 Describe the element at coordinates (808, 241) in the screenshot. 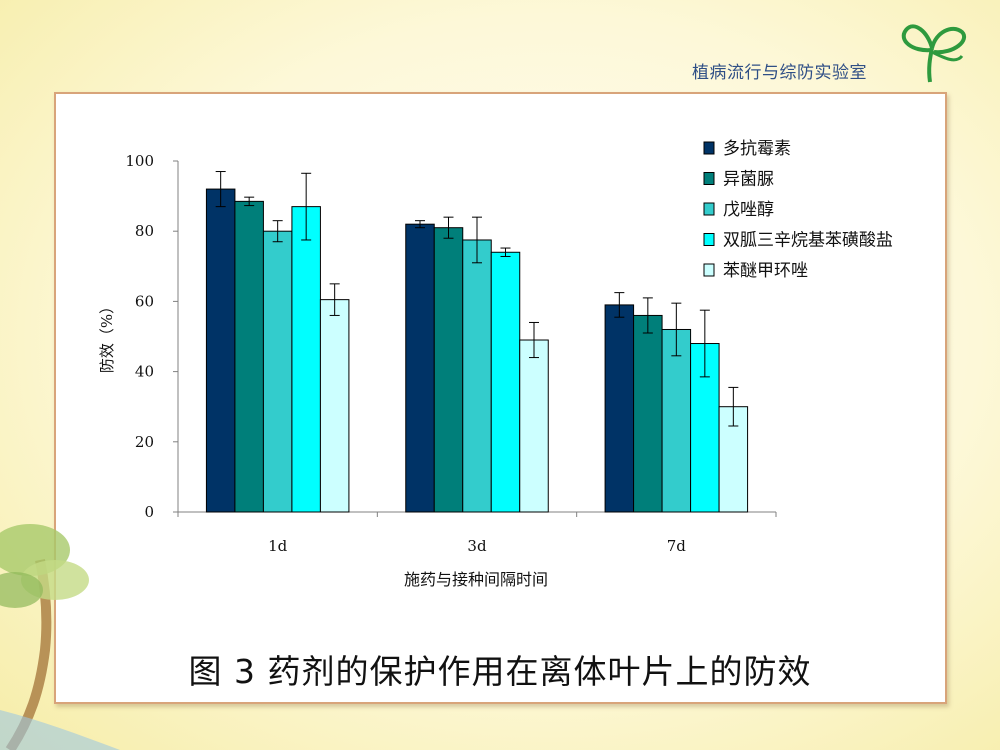

I see `legend-label: 双胍三辛烷基苯磺酸盐` at that location.